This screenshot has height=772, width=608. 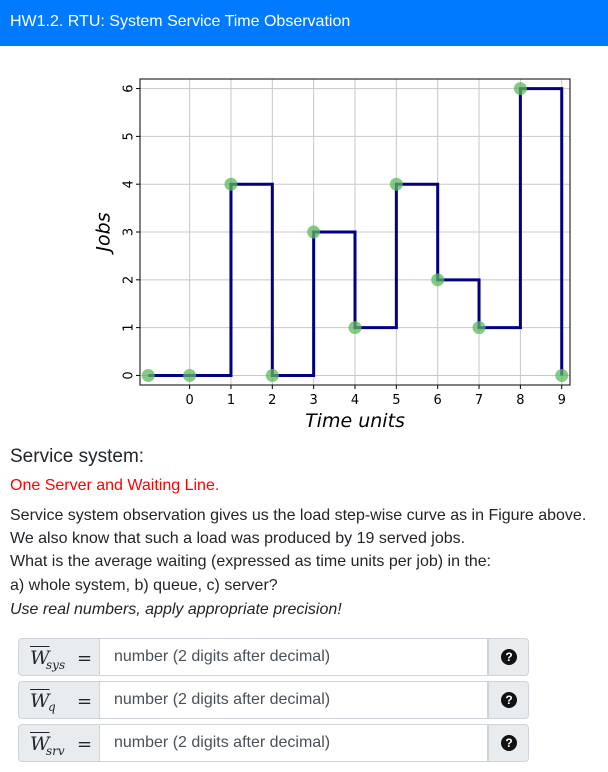 I want to click on answer-row-wsrv: W srv = ?, so click(x=273, y=743).